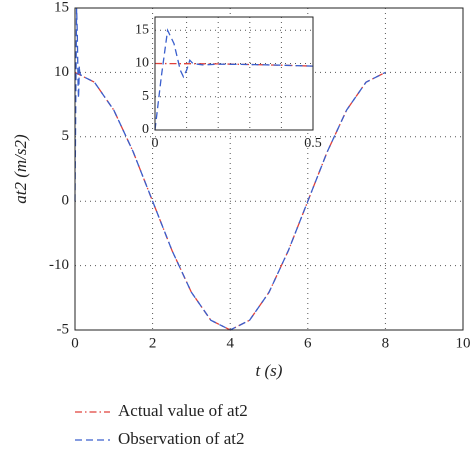  I want to click on x-tick-label: 8, so click(386, 343).